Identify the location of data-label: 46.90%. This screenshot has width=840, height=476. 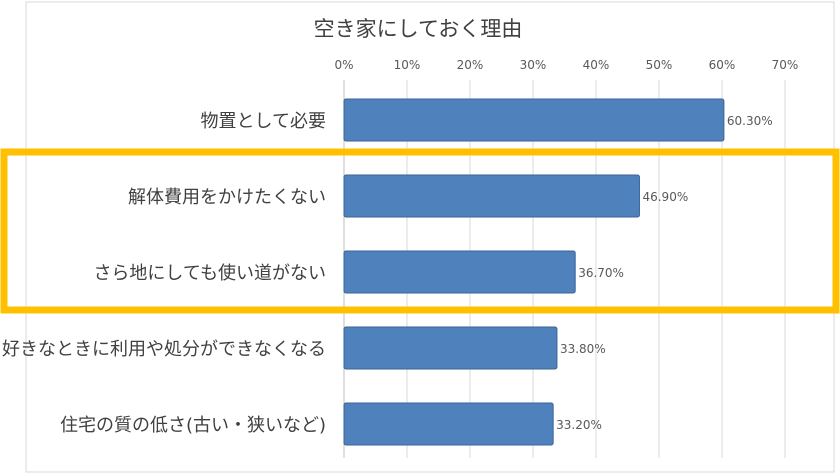
(665, 197).